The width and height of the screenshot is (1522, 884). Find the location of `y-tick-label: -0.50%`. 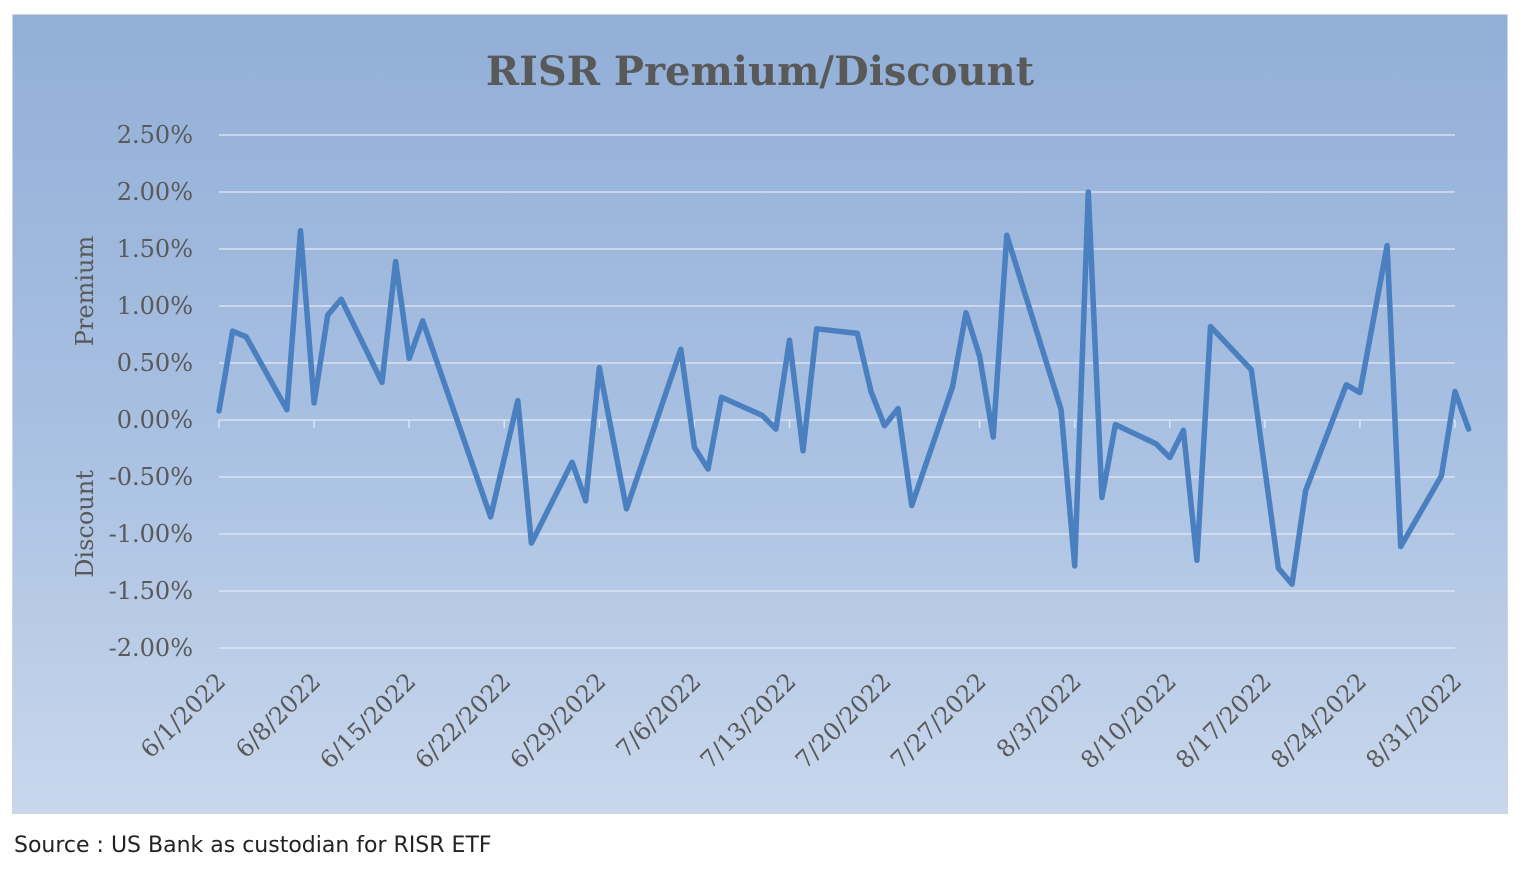

y-tick-label: -0.50% is located at coordinates (151, 477).